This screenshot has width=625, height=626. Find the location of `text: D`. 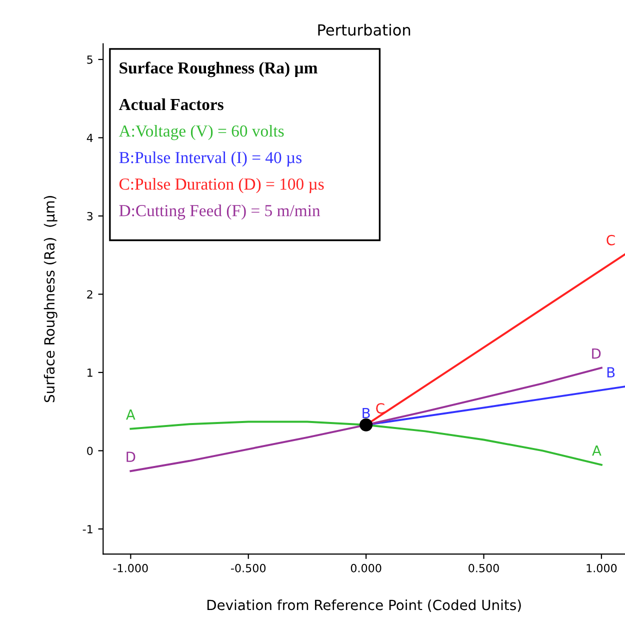

text: D is located at coordinates (596, 353).